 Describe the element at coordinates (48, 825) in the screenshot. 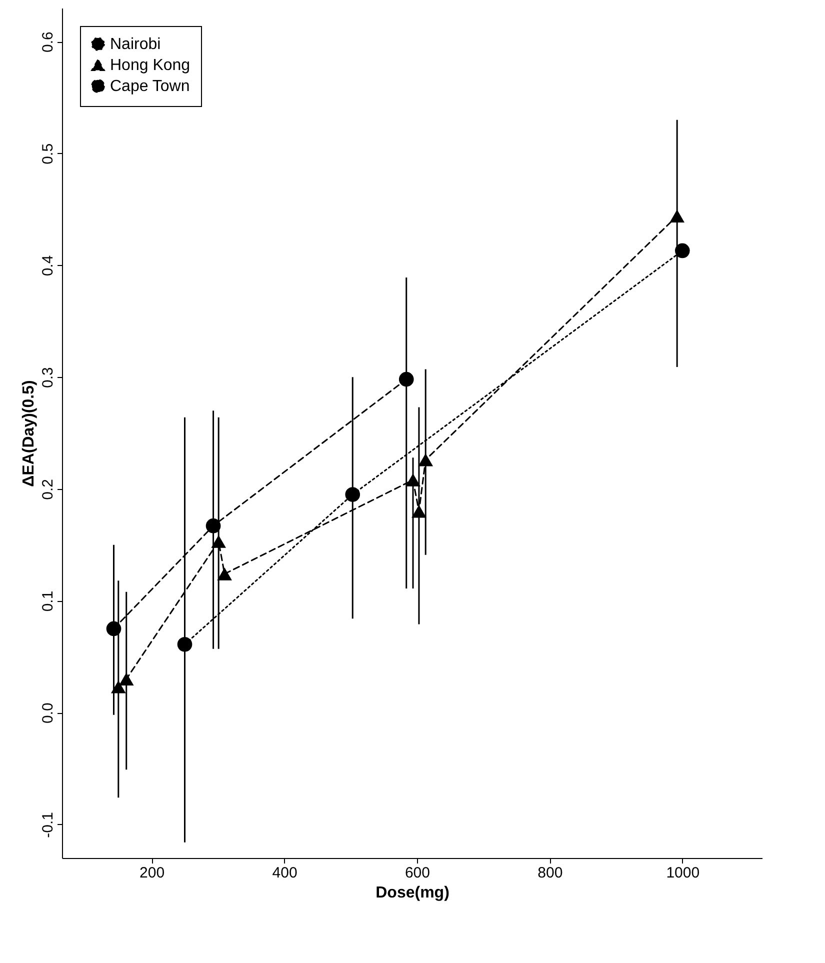

I see `y-tick-label: -0.1` at that location.